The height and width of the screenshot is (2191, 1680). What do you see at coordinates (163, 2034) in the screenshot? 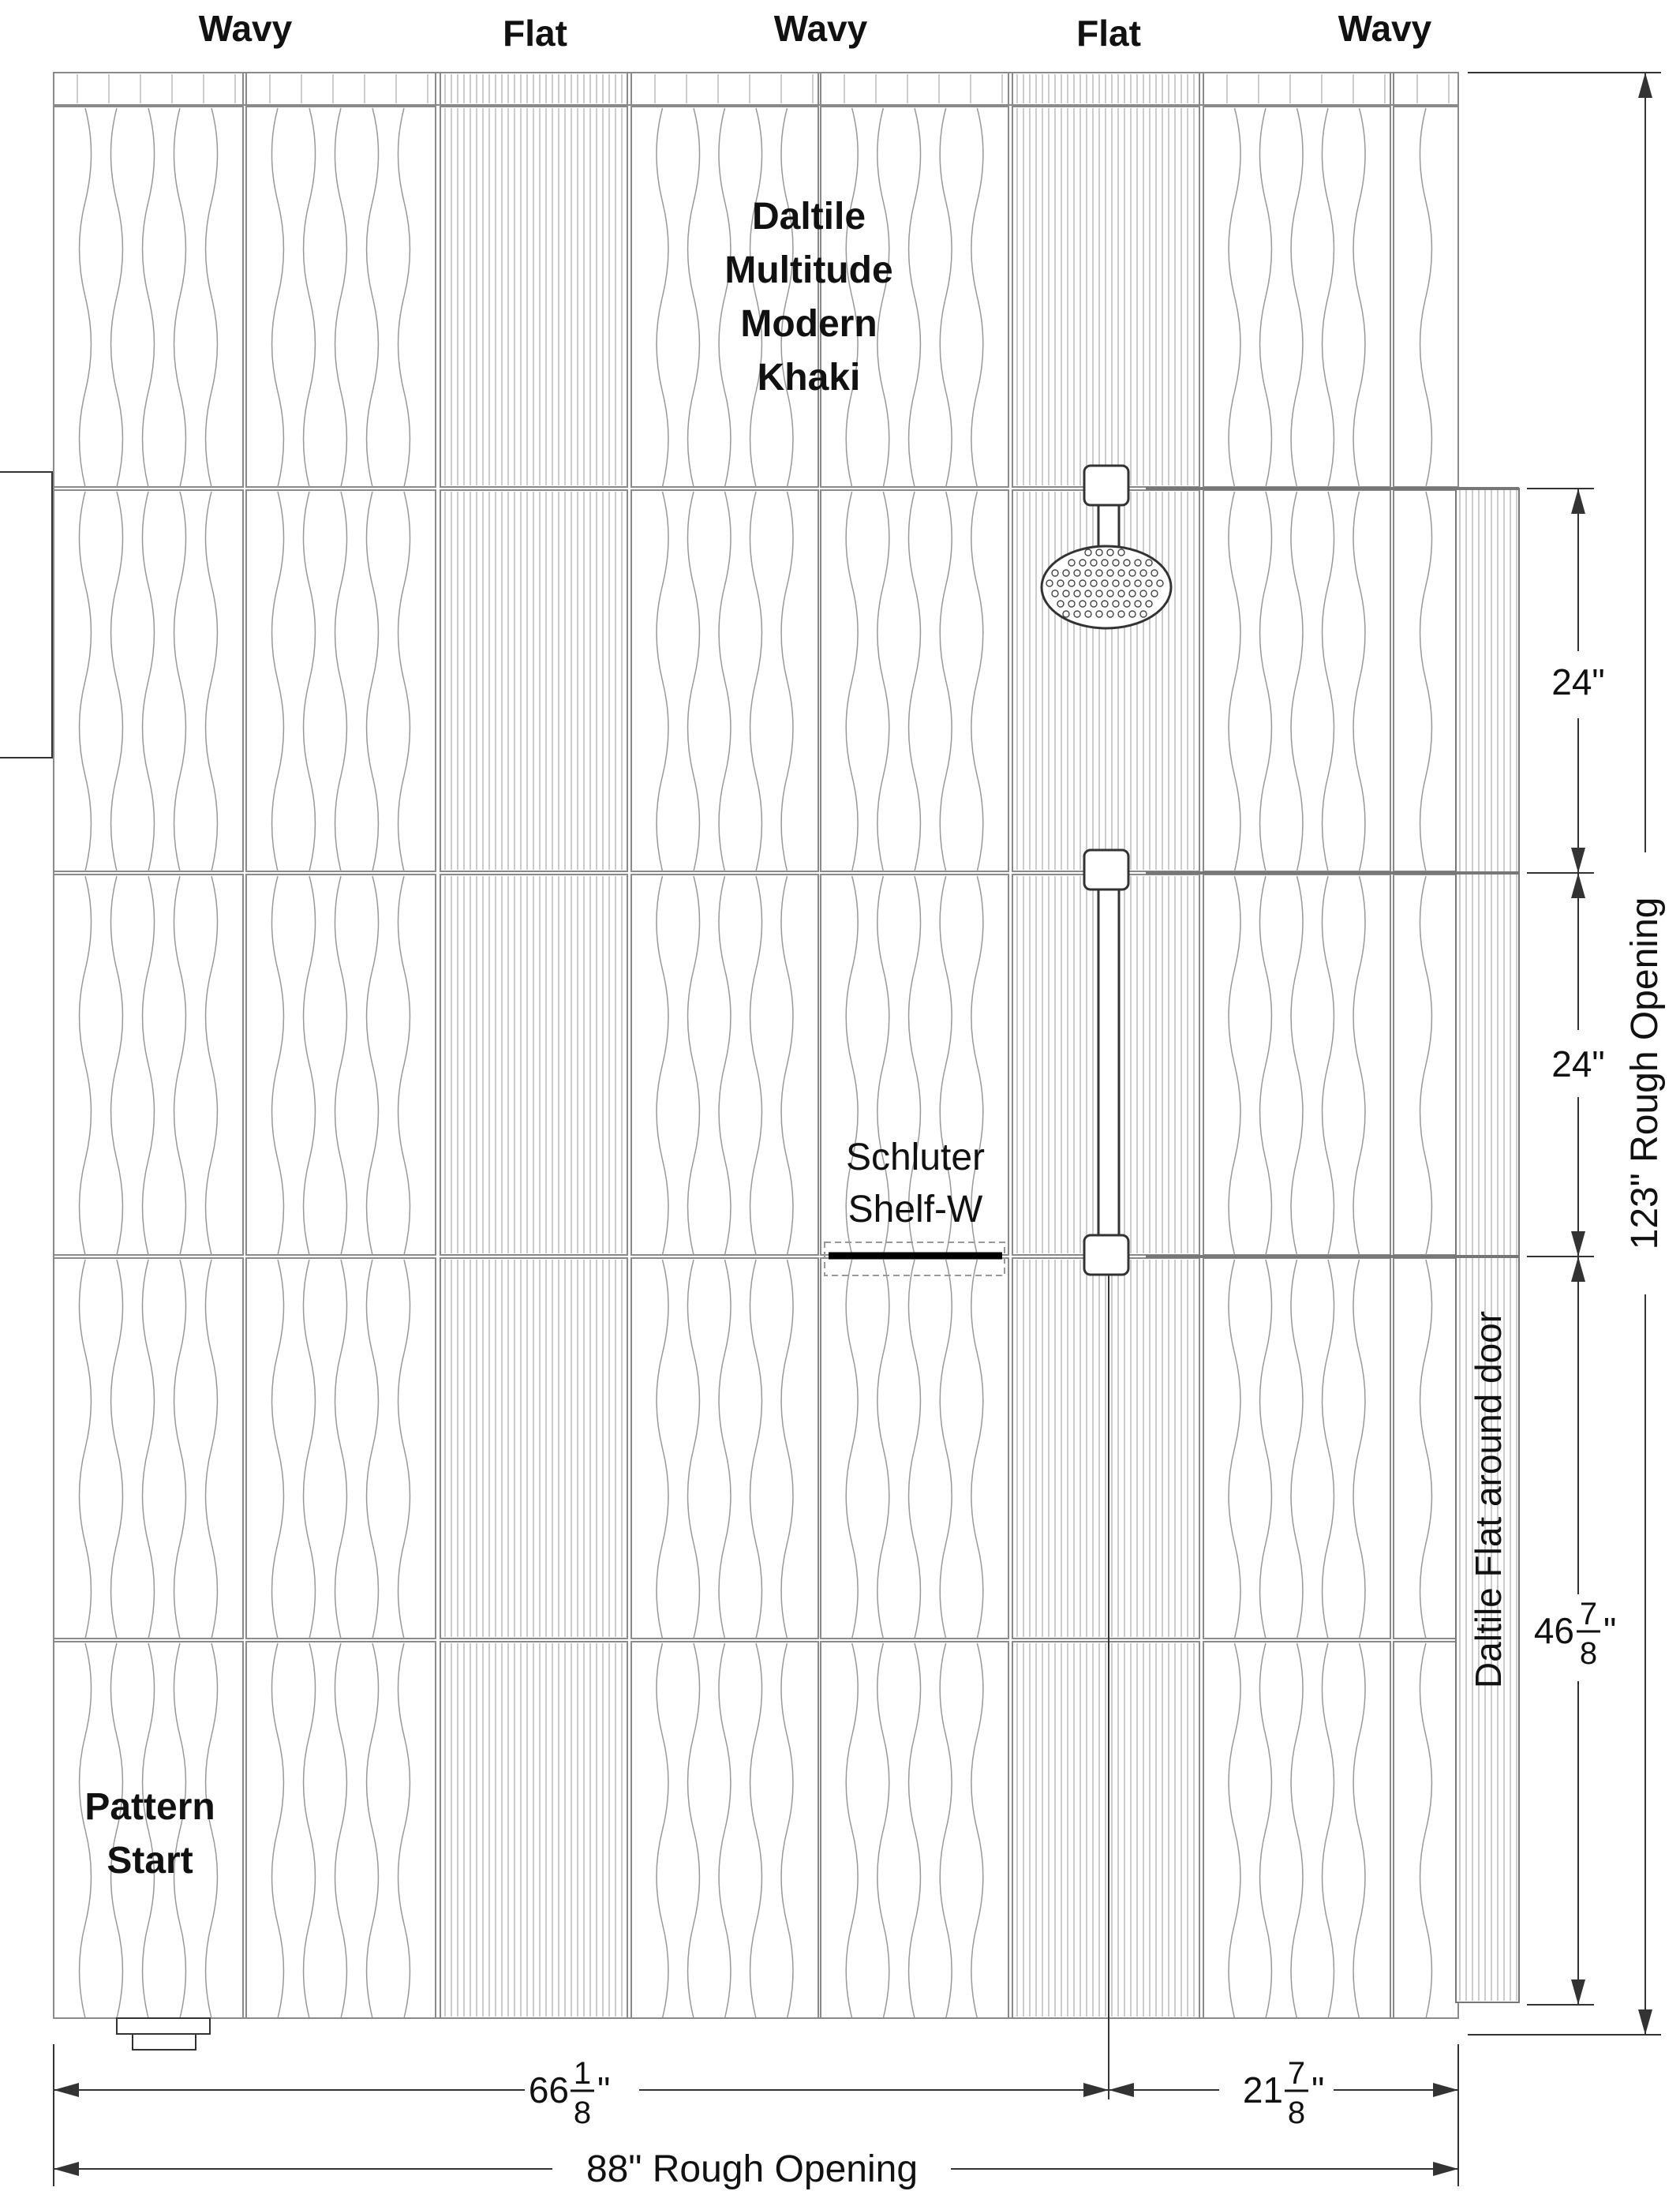
I see `floor-drain` at bounding box center [163, 2034].